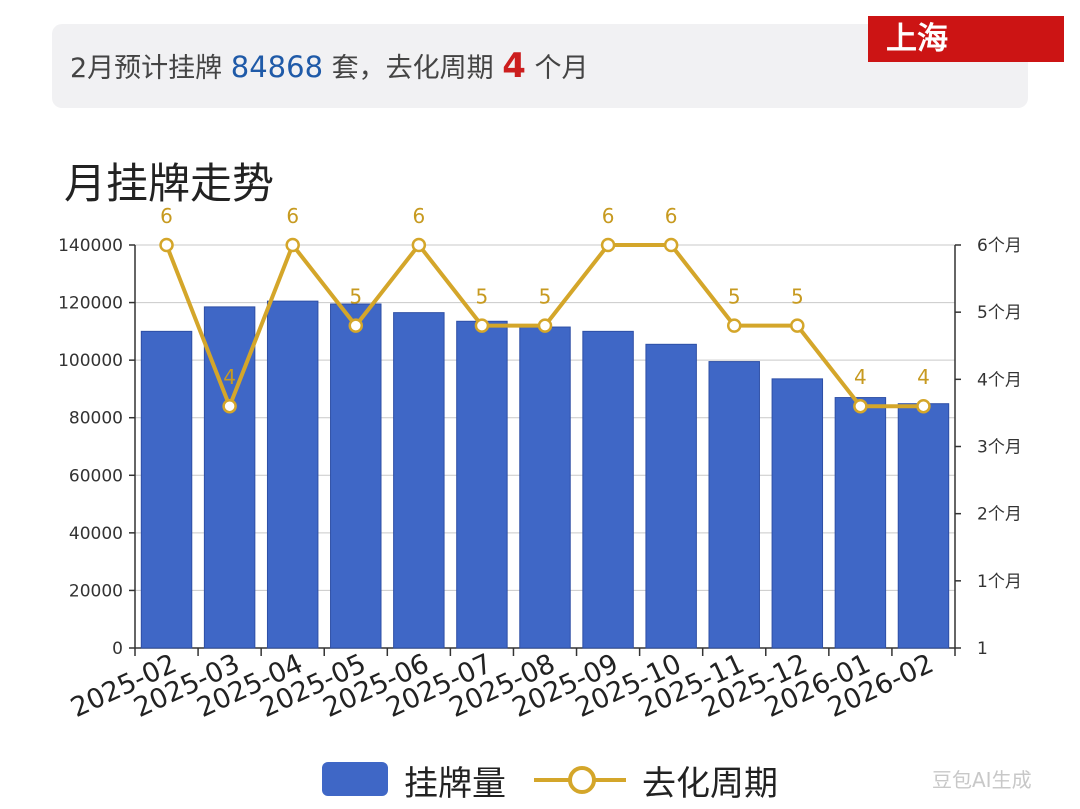  What do you see at coordinates (169, 183) in the screenshot?
I see `chart-title: 月挂牌走势` at bounding box center [169, 183].